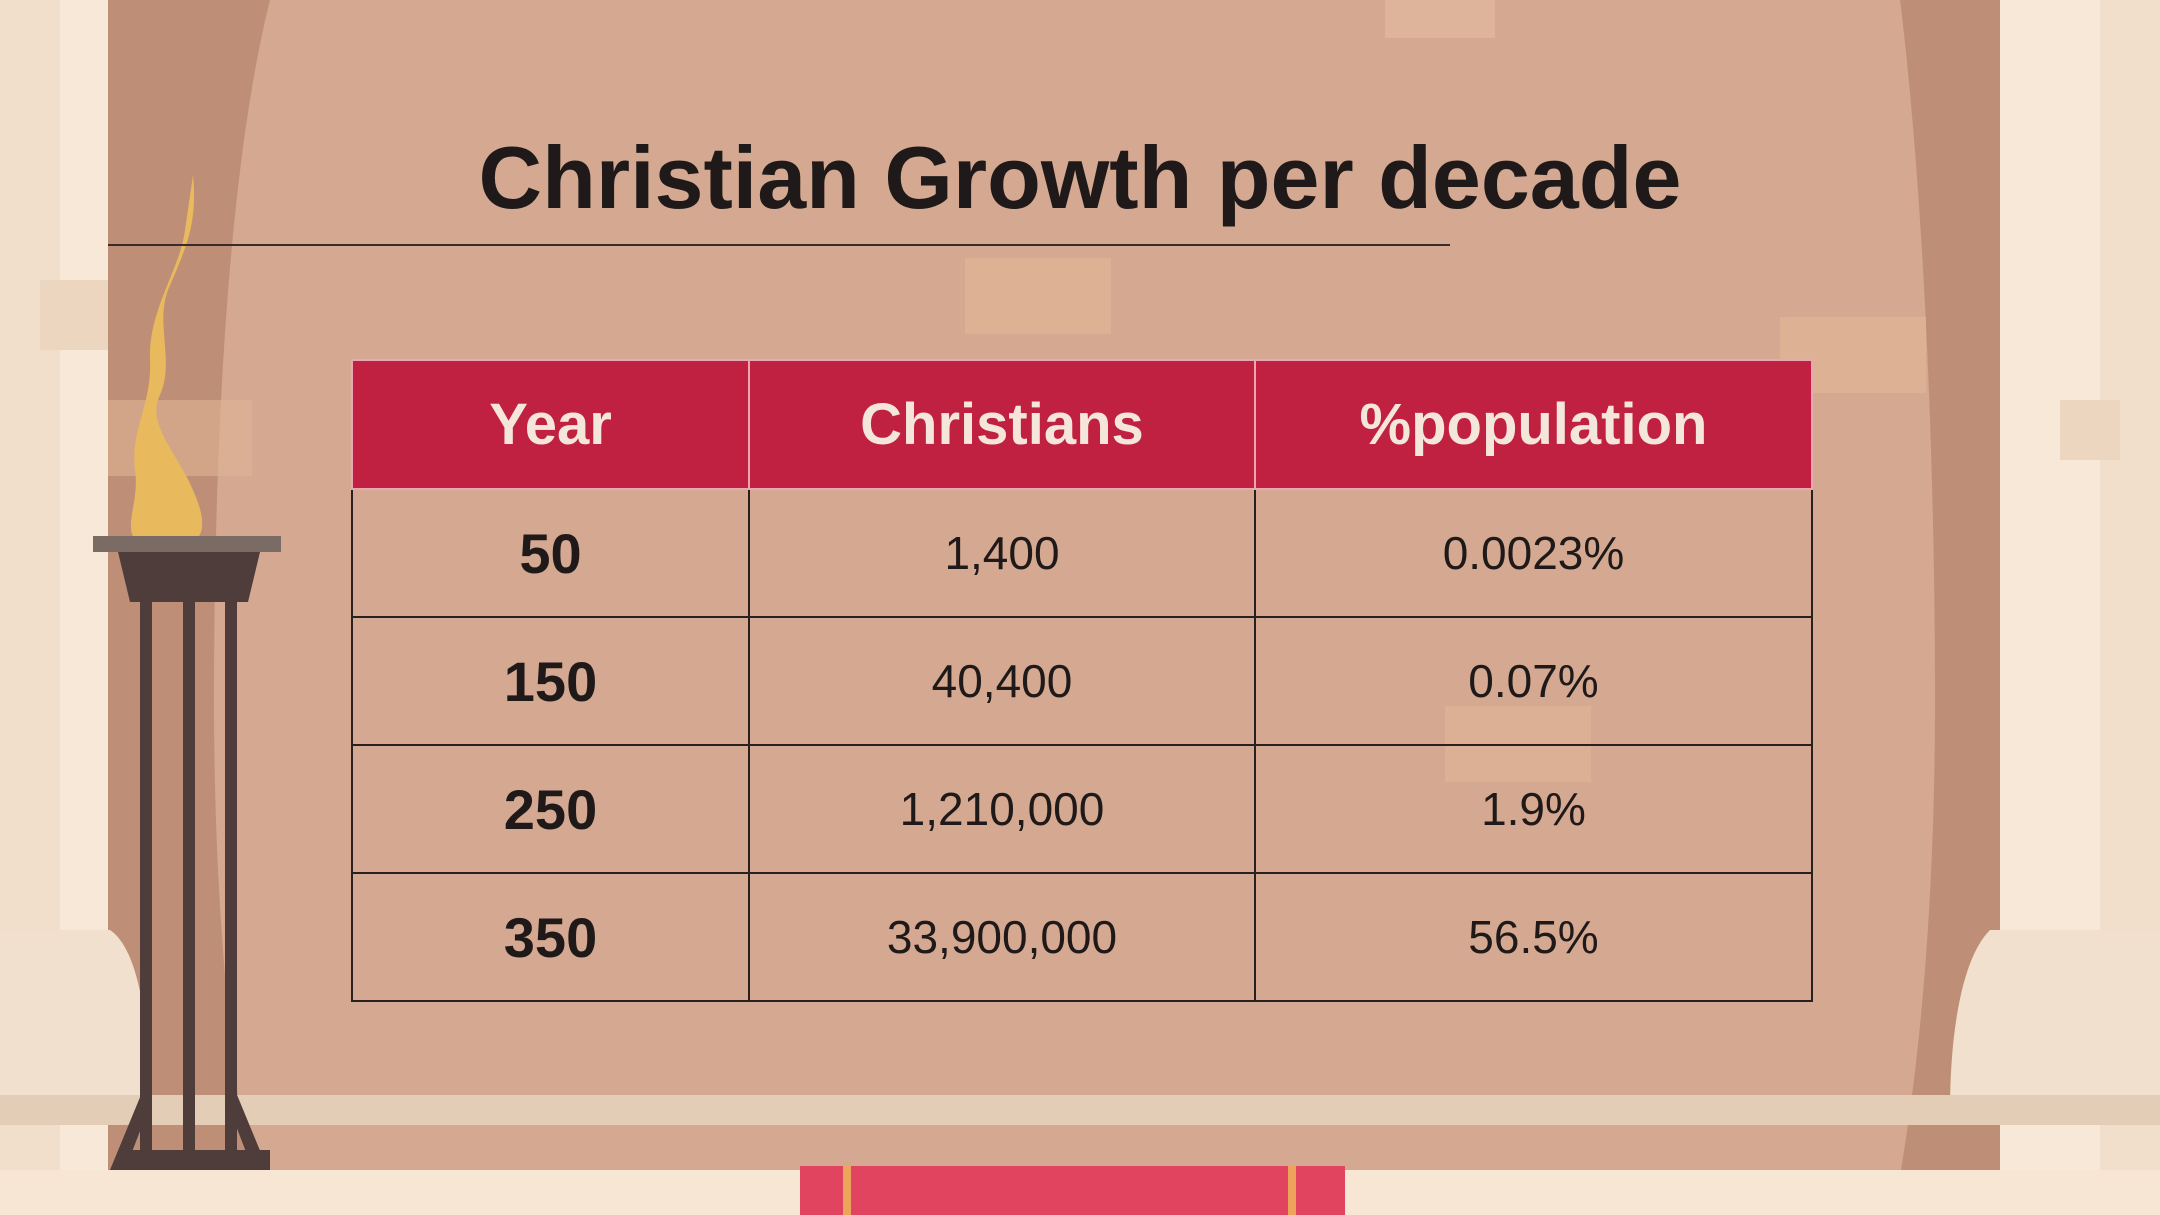 The width and height of the screenshot is (2160, 1215). I want to click on right-wall-block, so click(2090, 430).